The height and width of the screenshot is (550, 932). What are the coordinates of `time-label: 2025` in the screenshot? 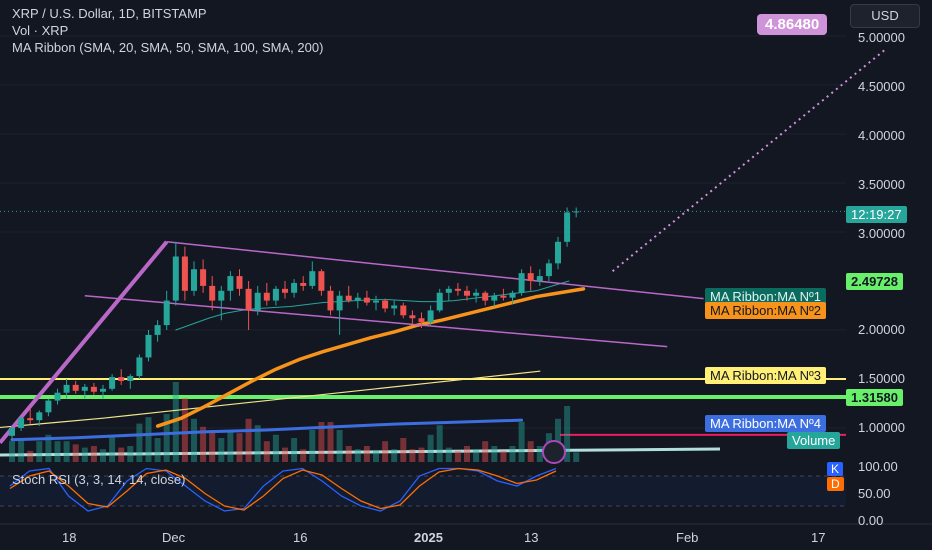 It's located at (428, 537).